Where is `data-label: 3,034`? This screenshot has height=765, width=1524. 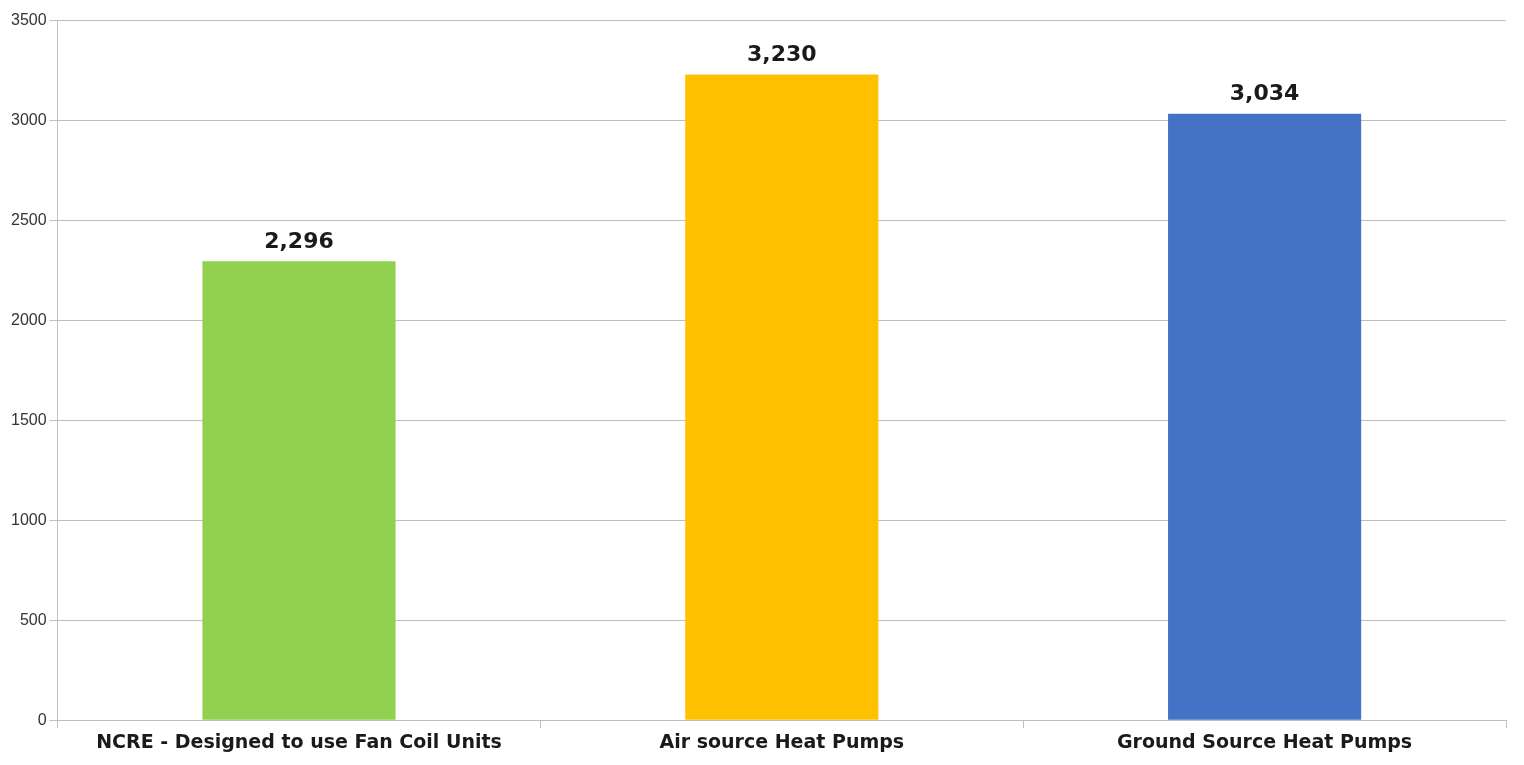 data-label: 3,034 is located at coordinates (1264, 93).